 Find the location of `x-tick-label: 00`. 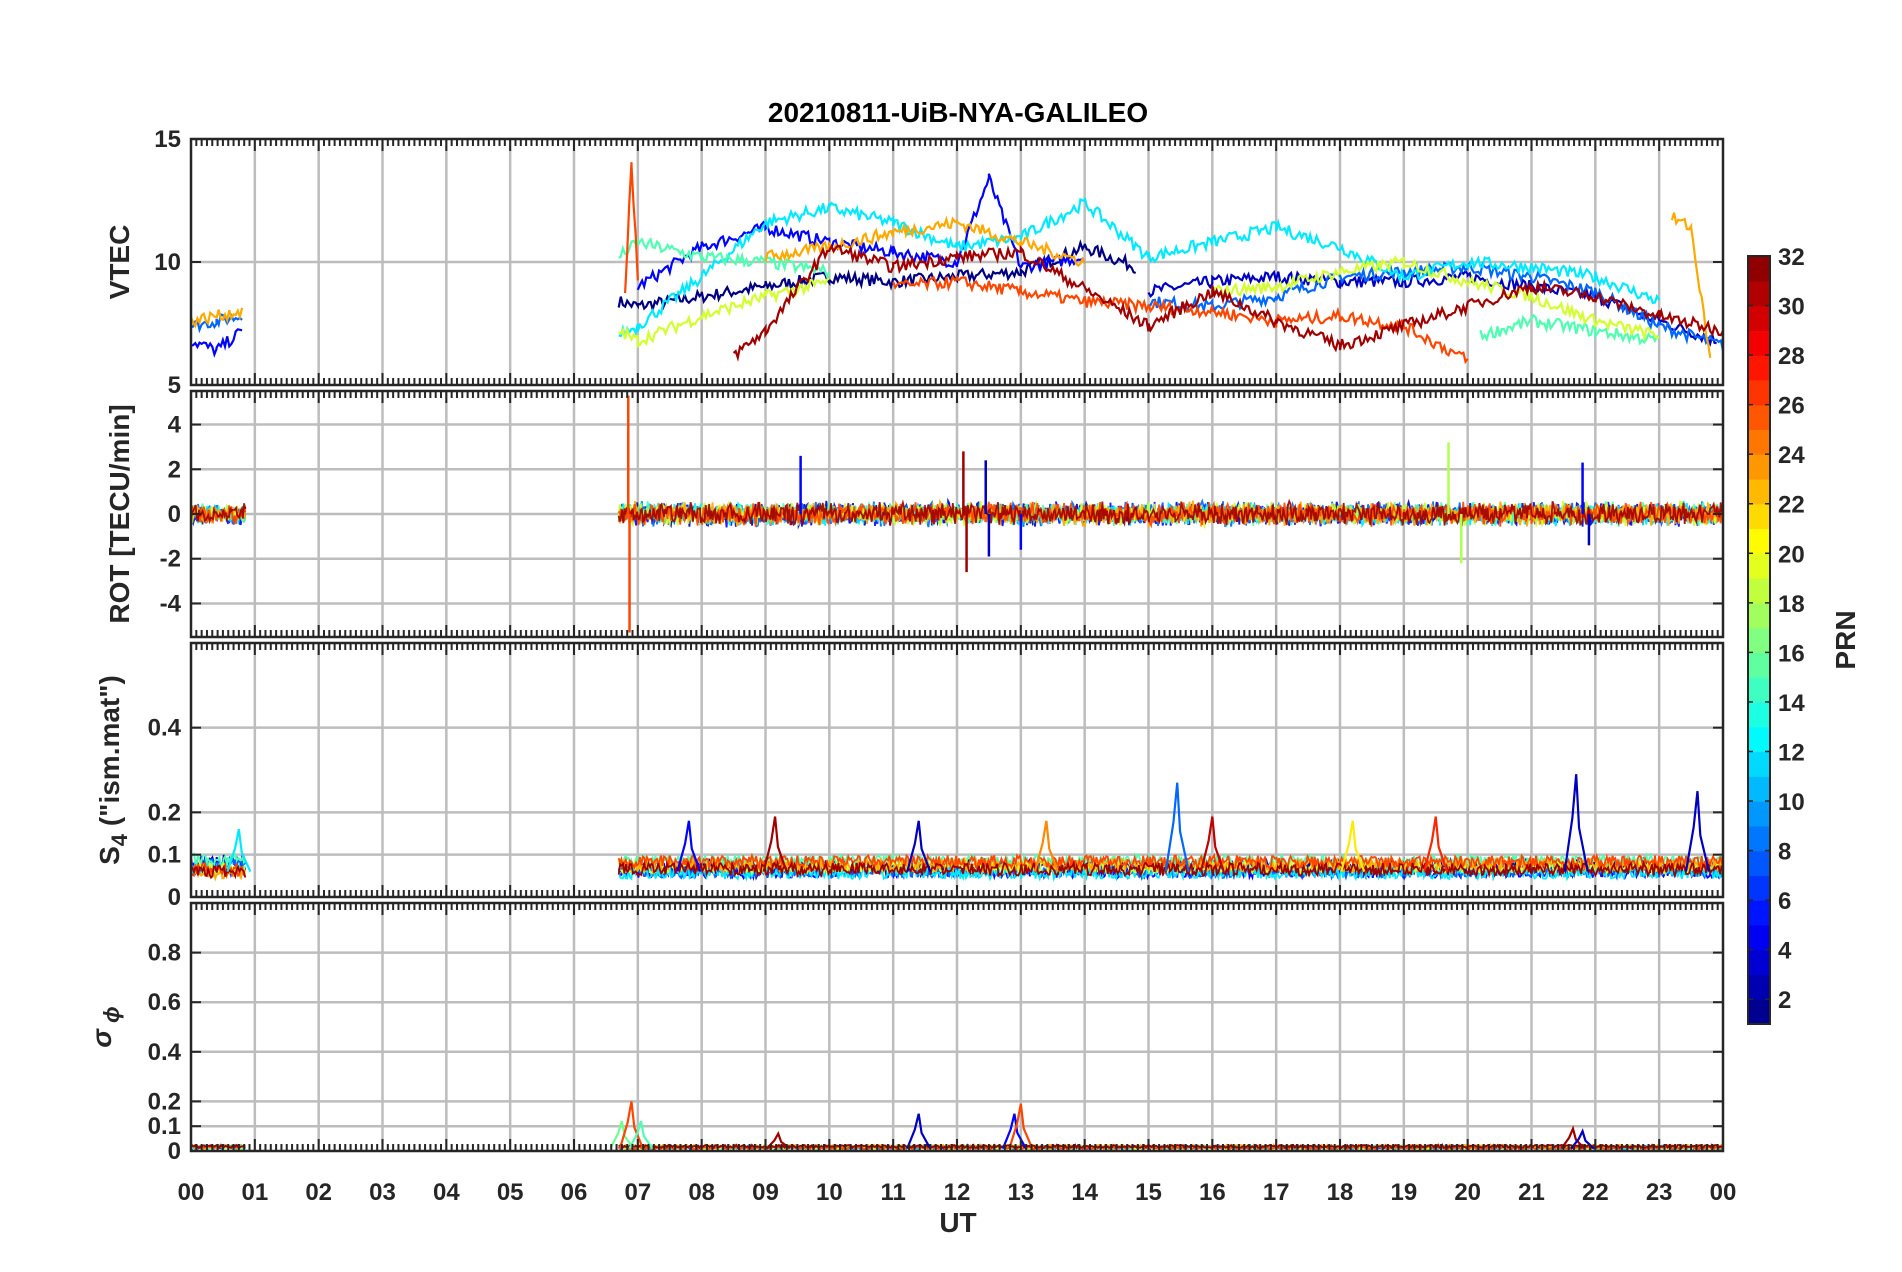

x-tick-label: 00 is located at coordinates (1723, 1192).